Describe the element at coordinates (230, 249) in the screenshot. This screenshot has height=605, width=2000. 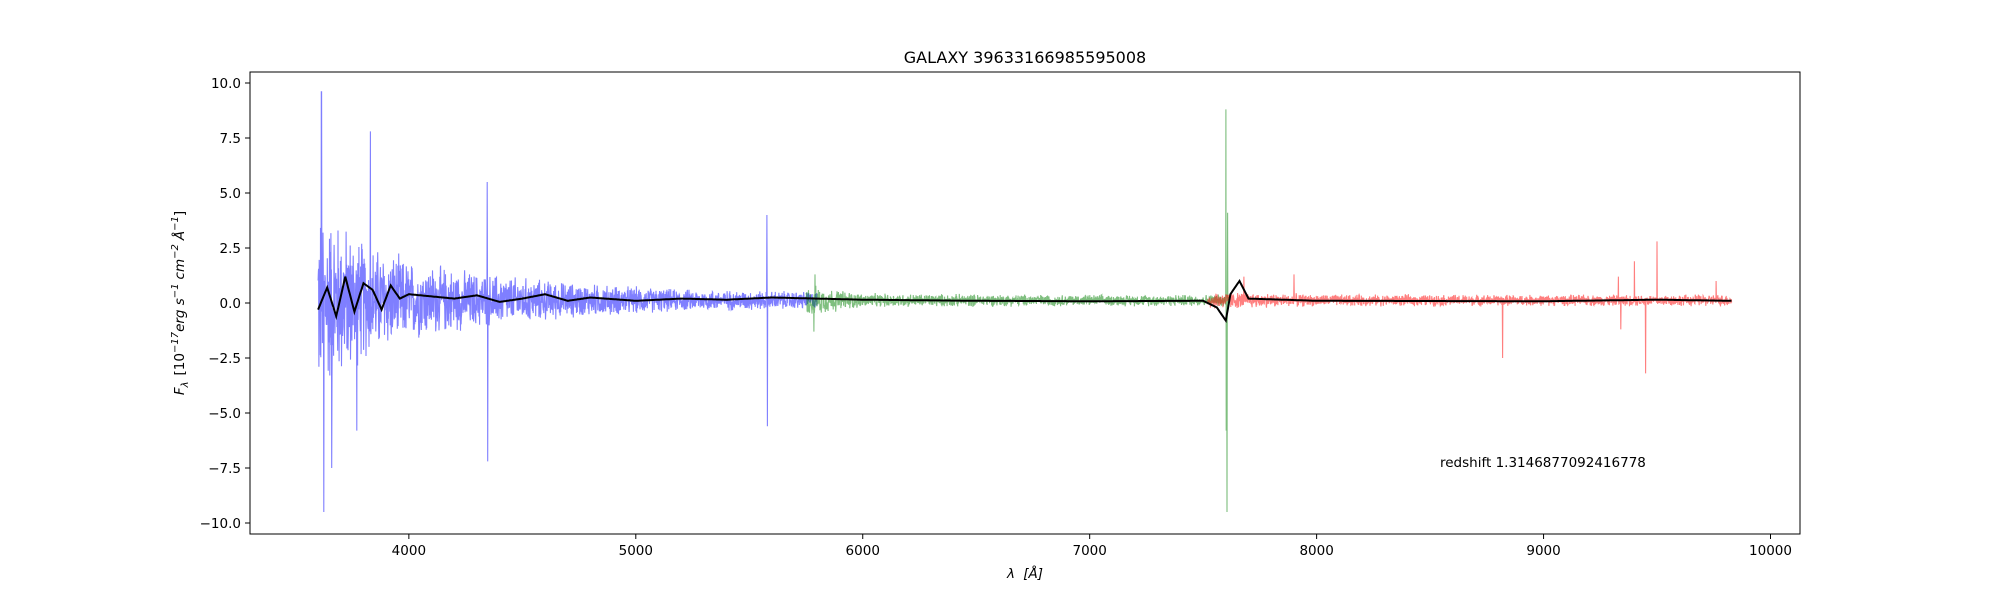
I see `y-tick-label: 2.5` at that location.